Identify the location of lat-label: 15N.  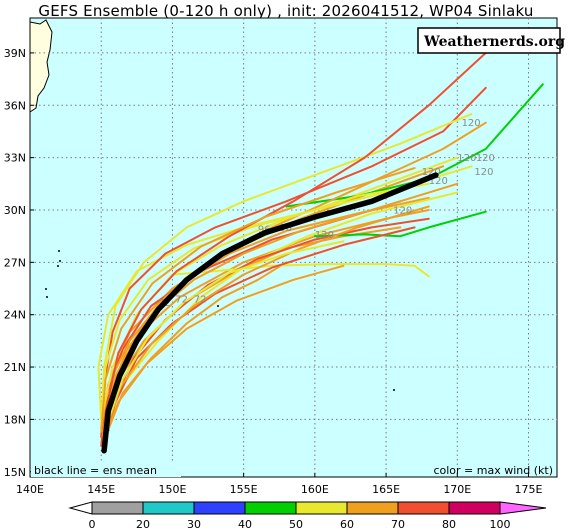
(15, 472).